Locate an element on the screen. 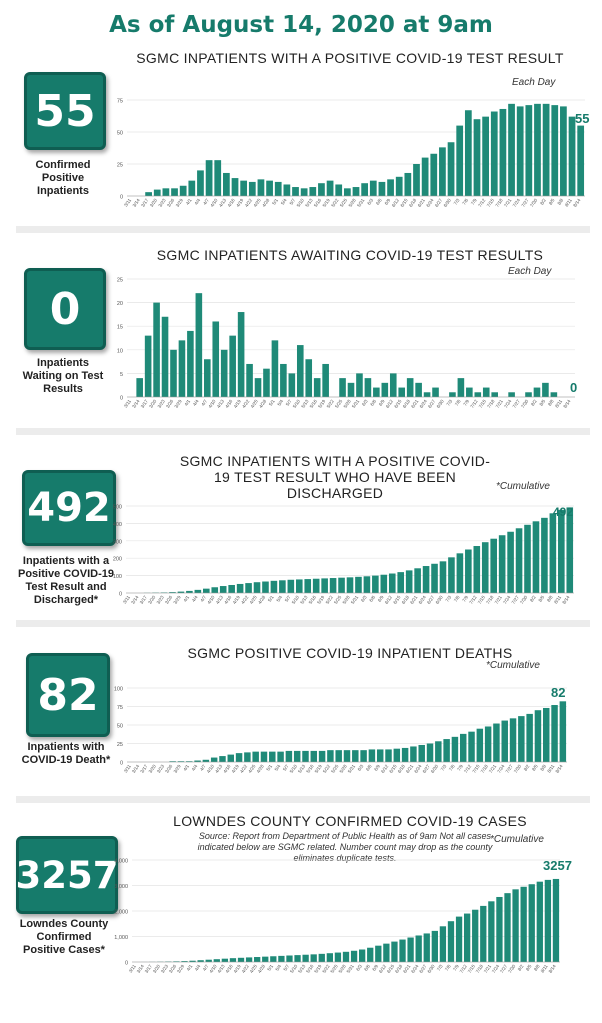 Image resolution: width=602 pixels, height=1023 pixels. x-tick-label: 5/10 is located at coordinates (300, 202).